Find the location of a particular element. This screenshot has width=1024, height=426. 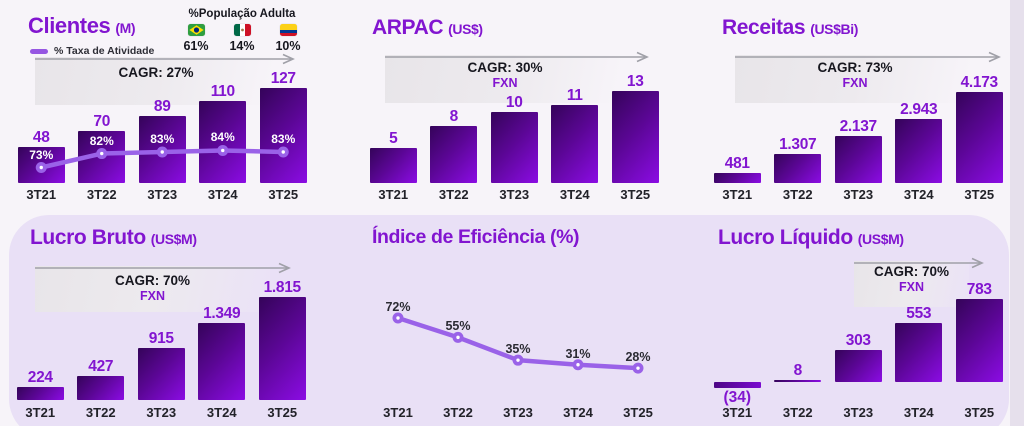

bar-value-label: 70 is located at coordinates (102, 121).